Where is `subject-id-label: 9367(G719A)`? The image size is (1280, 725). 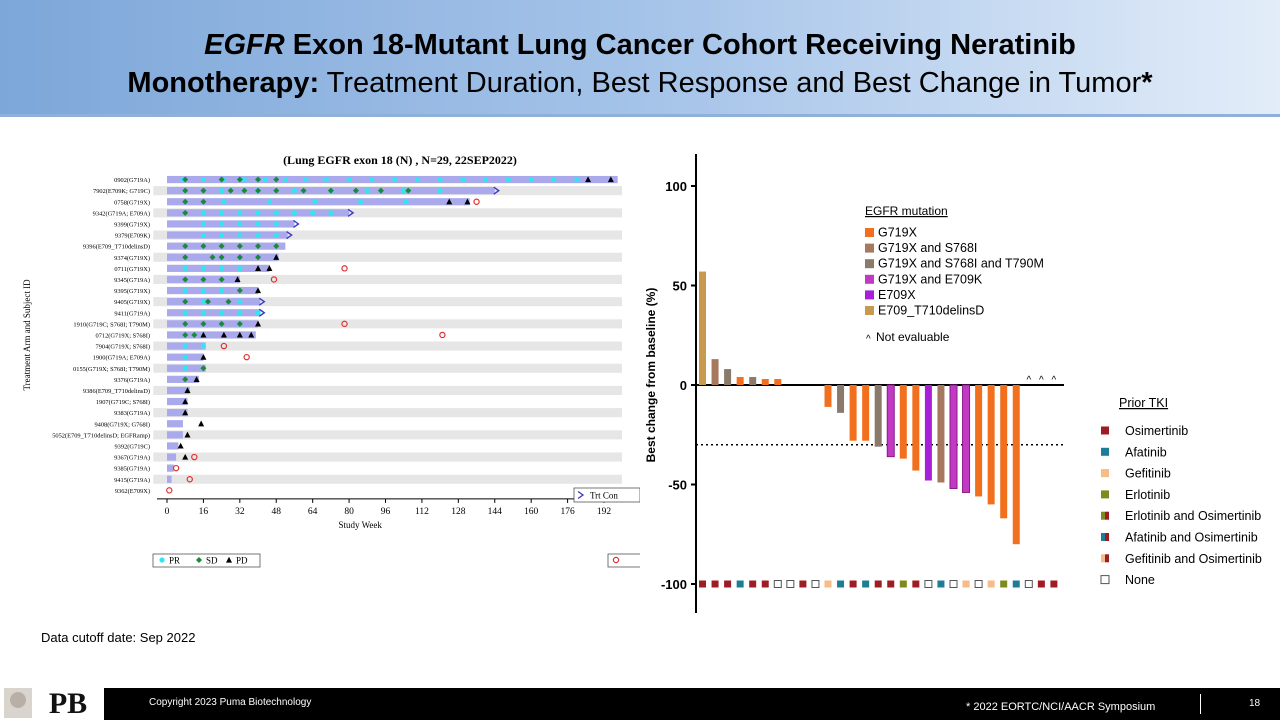
subject-id-label: 9367(G719A) is located at coordinates (132, 458).